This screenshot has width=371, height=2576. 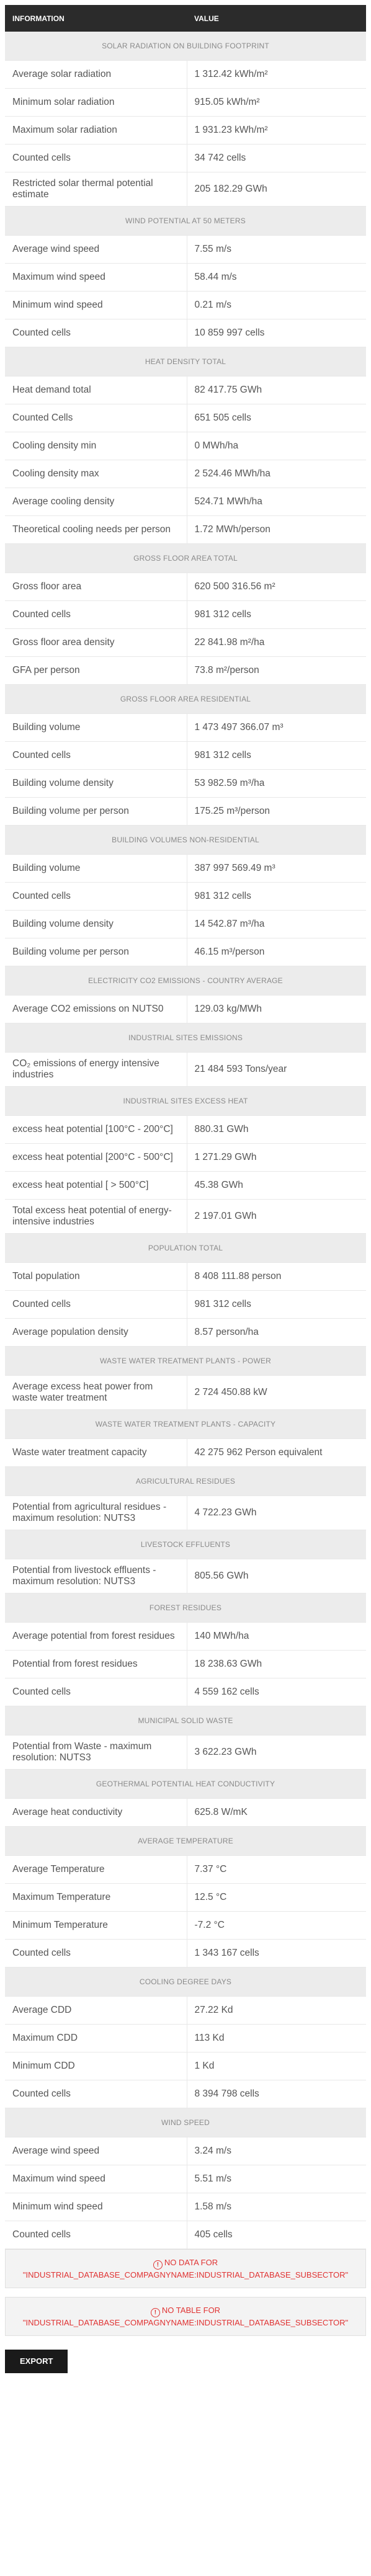 I want to click on section-title: AGRICULTURAL RESIDUES, so click(x=185, y=1481).